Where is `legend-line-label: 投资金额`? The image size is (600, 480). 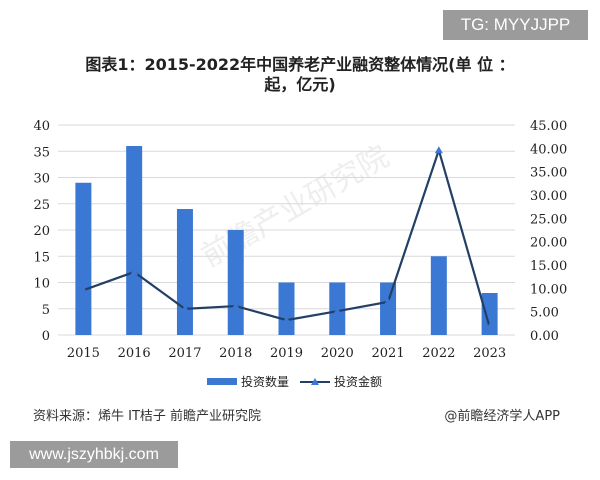
legend-line-label: 投资金额 is located at coordinates (358, 381).